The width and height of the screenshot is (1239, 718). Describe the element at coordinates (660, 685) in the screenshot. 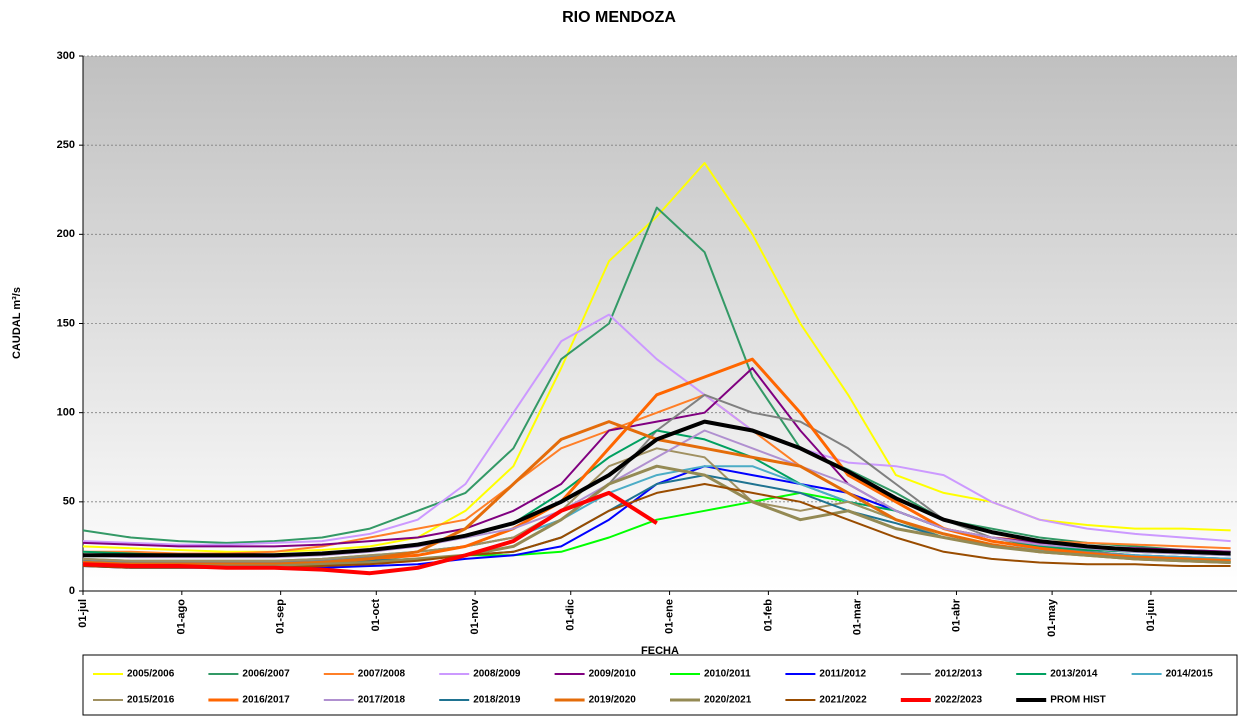

I see `legend-box` at that location.